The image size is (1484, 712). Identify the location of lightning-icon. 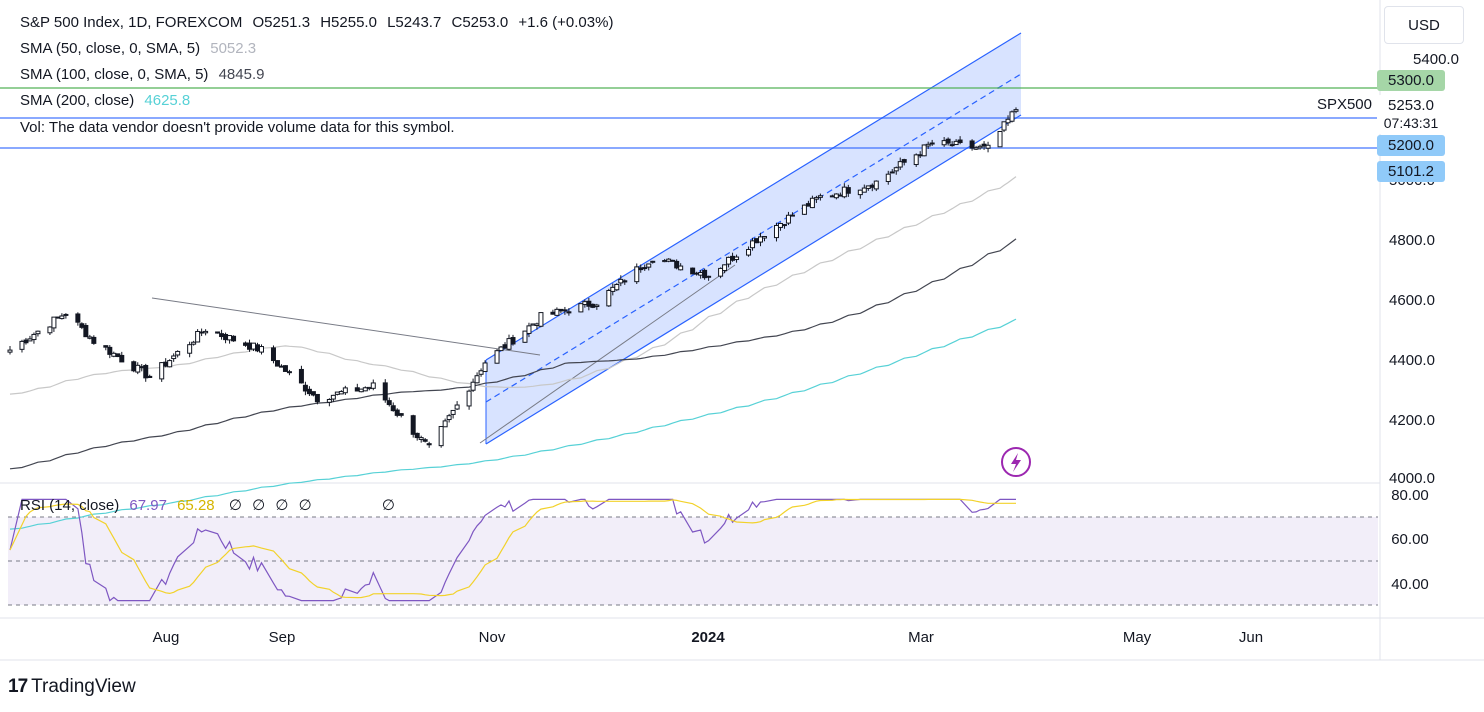
(1016, 462).